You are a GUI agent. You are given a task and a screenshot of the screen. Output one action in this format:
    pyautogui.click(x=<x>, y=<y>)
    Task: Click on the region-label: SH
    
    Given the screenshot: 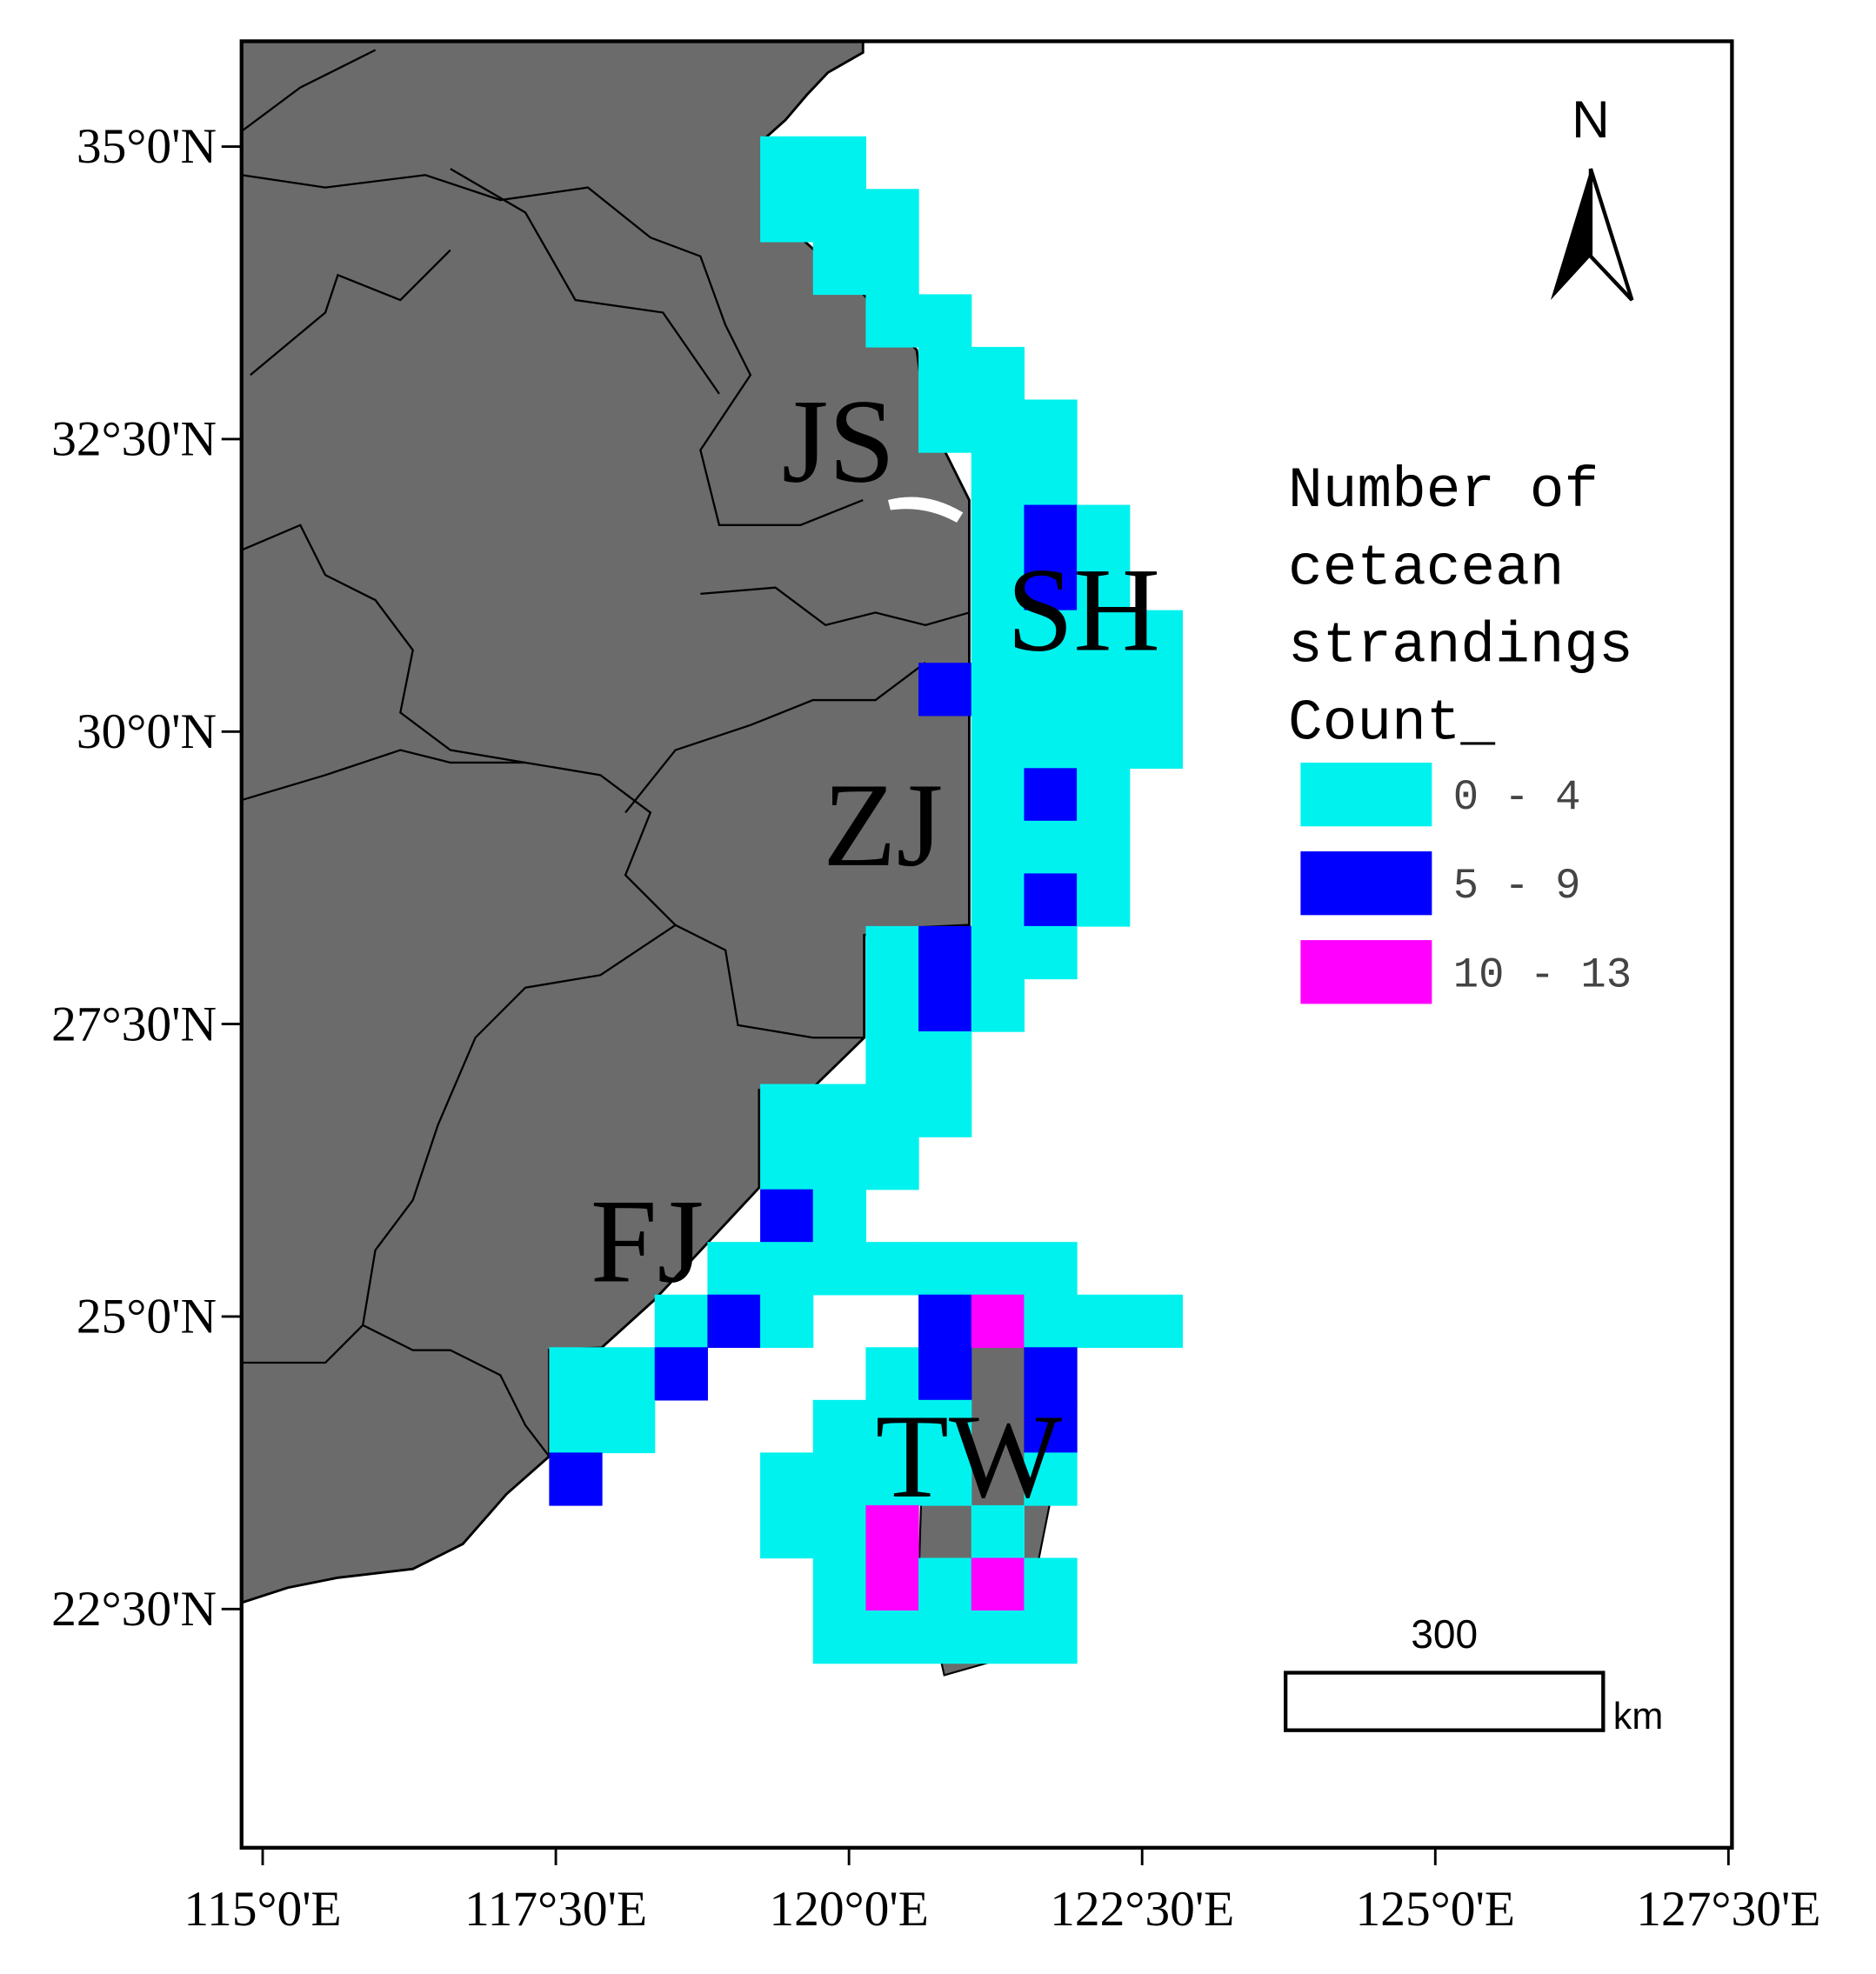 What is the action you would take?
    pyautogui.click(x=1083, y=611)
    